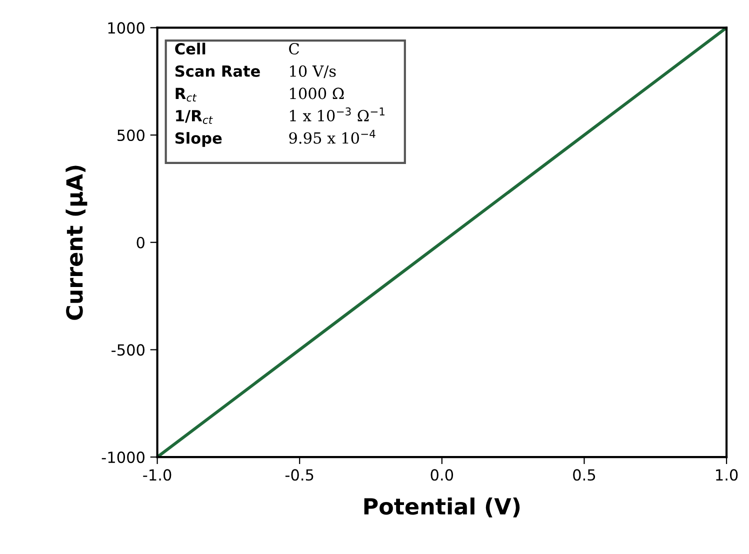 The height and width of the screenshot is (554, 749). I want to click on x-tick-label: -0.5, so click(299, 475).